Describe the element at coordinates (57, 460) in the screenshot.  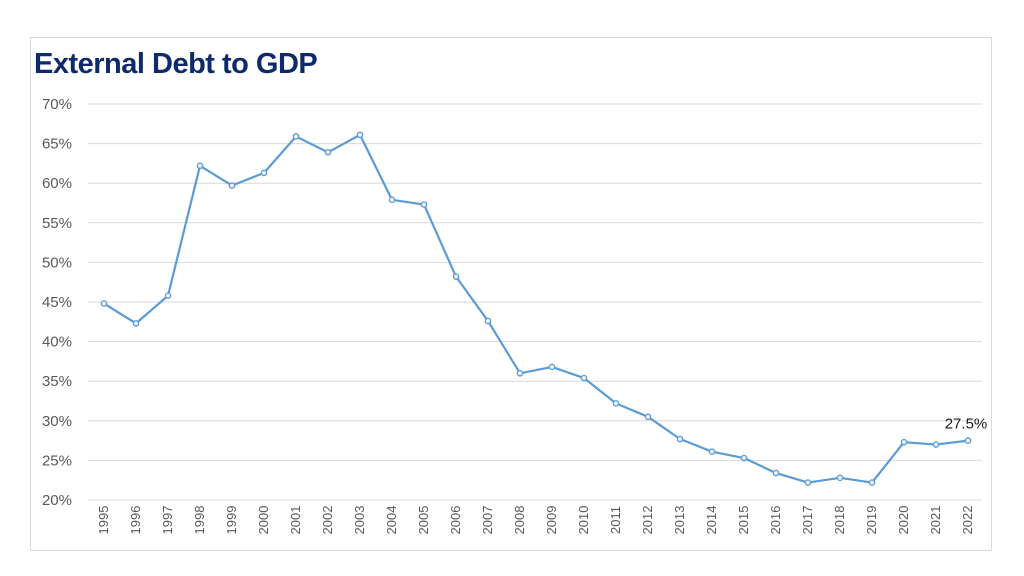
I see `y-tick-label: 25%` at that location.